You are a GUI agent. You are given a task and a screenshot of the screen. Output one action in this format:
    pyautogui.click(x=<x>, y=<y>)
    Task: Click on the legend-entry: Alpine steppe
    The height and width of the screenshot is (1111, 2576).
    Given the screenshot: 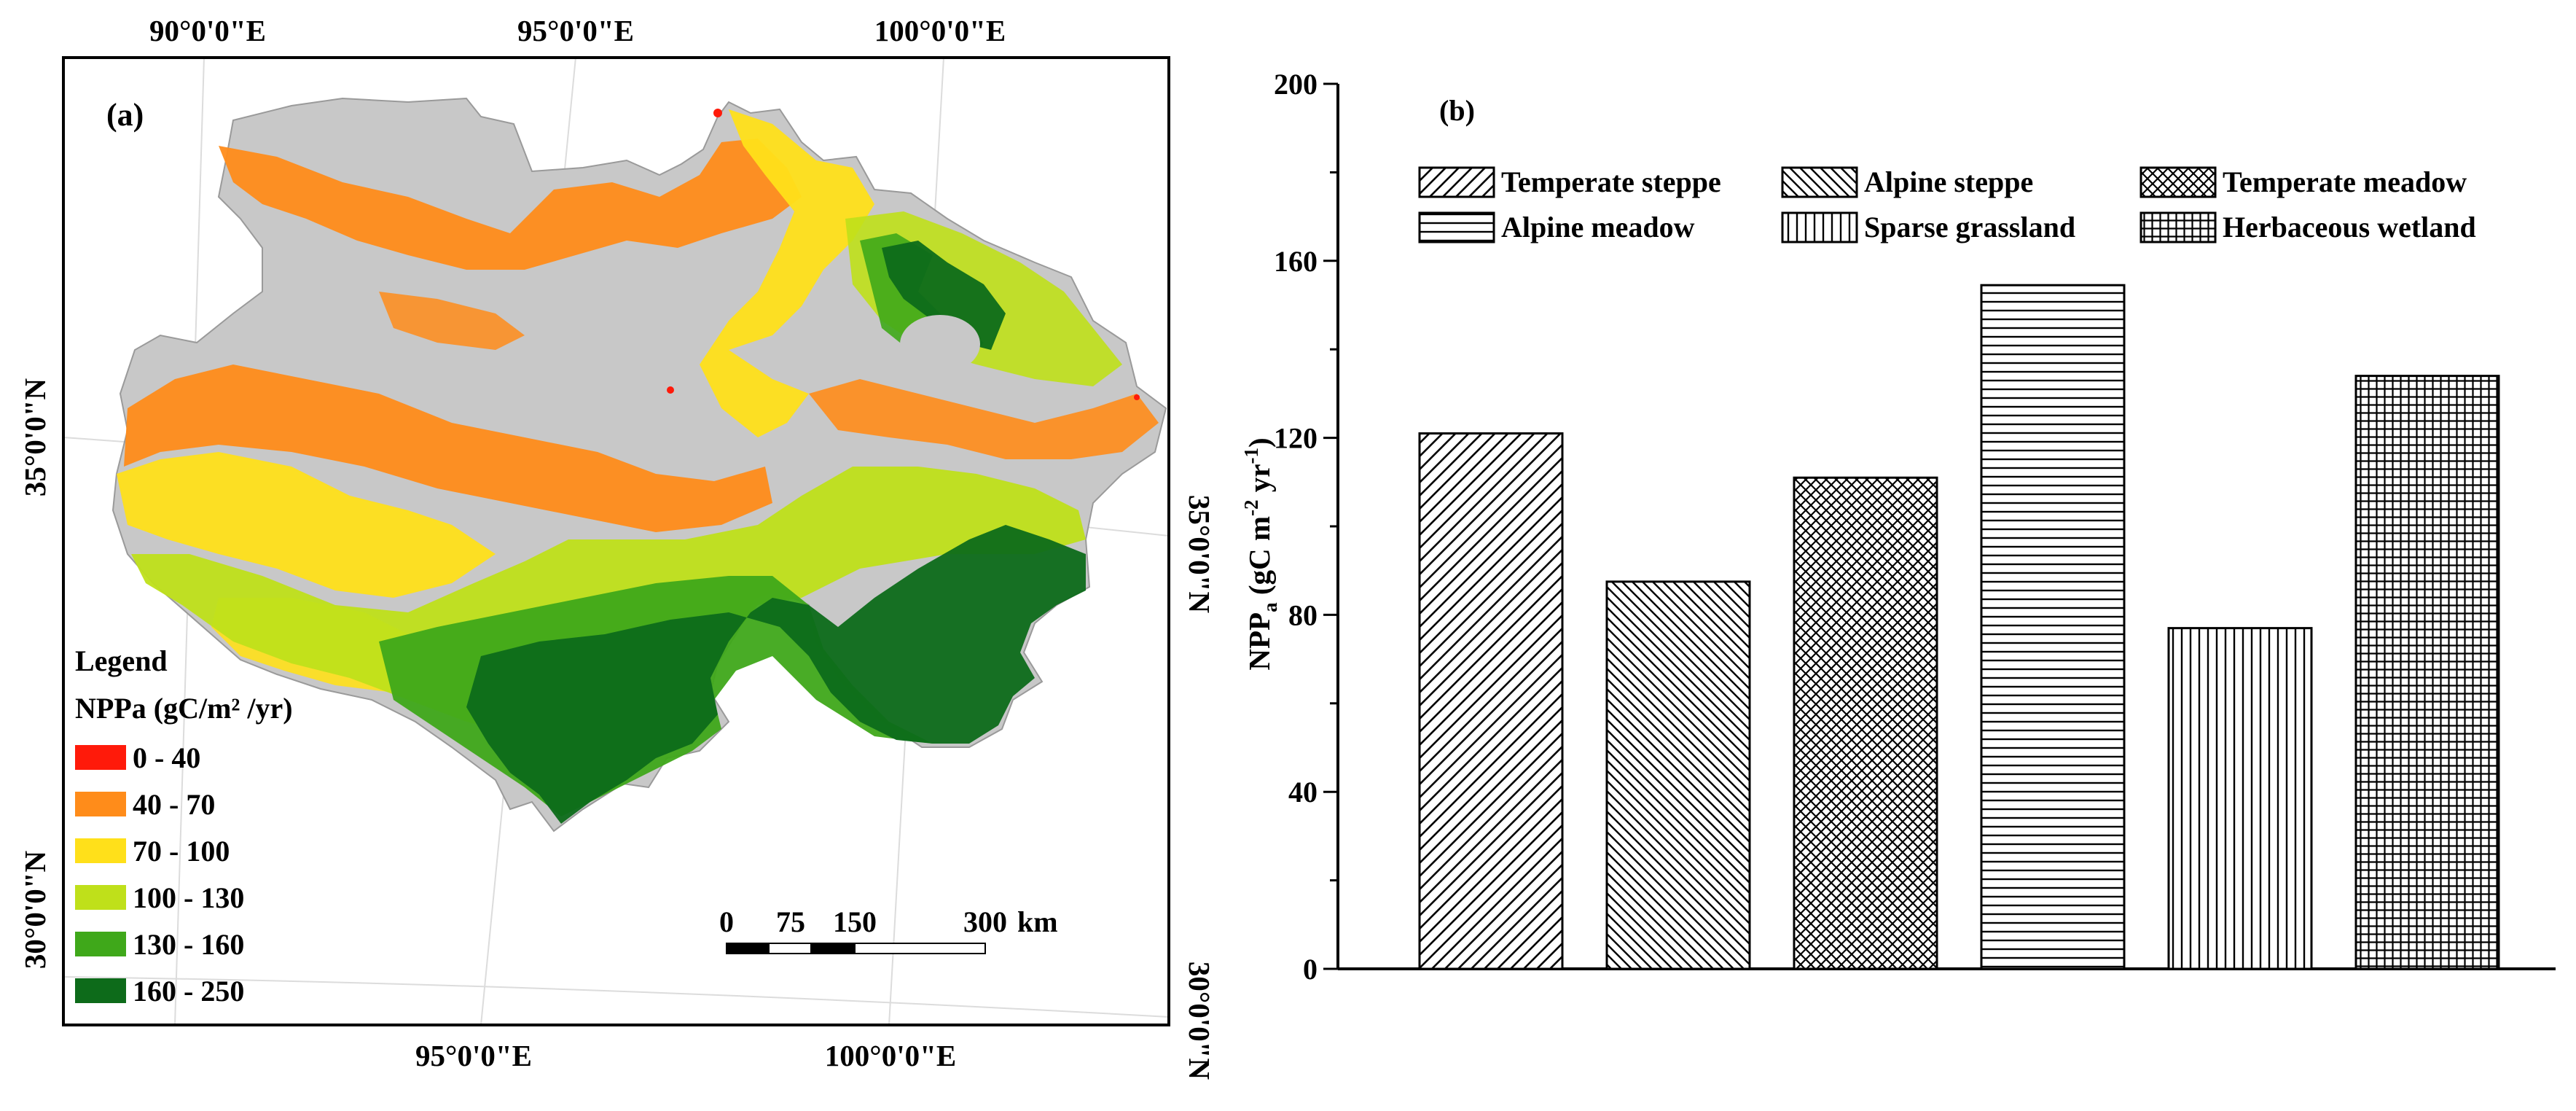 What is the action you would take?
    pyautogui.click(x=1948, y=181)
    